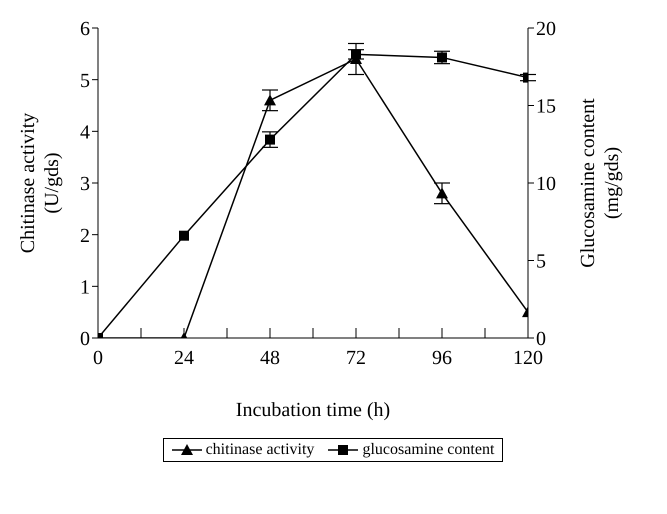 This screenshot has height=514, width=667. What do you see at coordinates (546, 184) in the screenshot?
I see `y2-tick-label: 10` at bounding box center [546, 184].